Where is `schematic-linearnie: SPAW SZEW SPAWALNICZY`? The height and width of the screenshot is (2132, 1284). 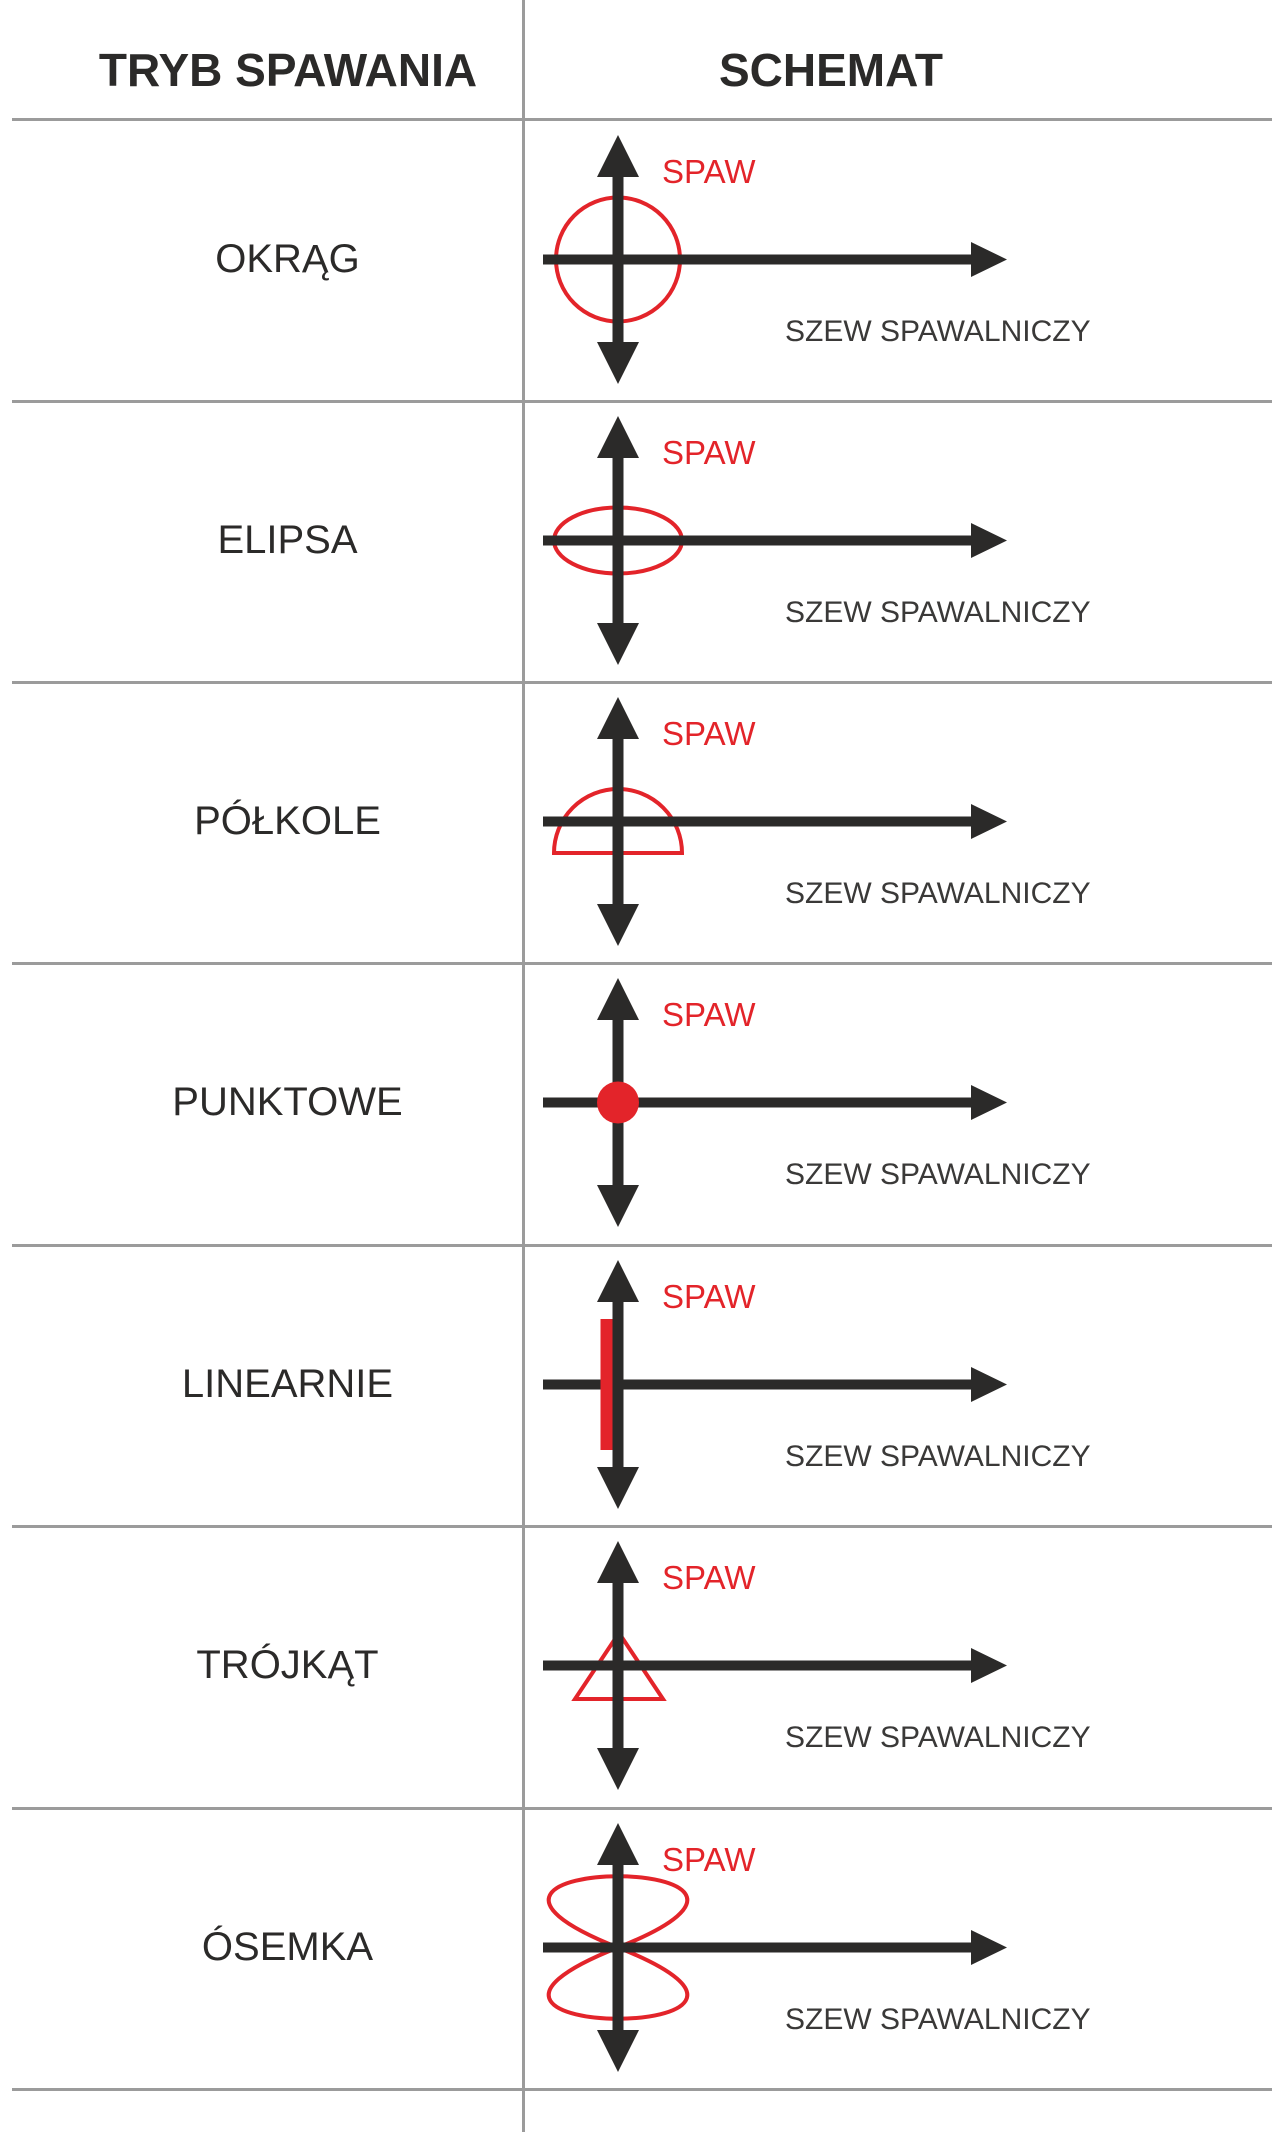 schematic-linearnie: SPAW SZEW SPAWALNICZY is located at coordinates (817, 1384).